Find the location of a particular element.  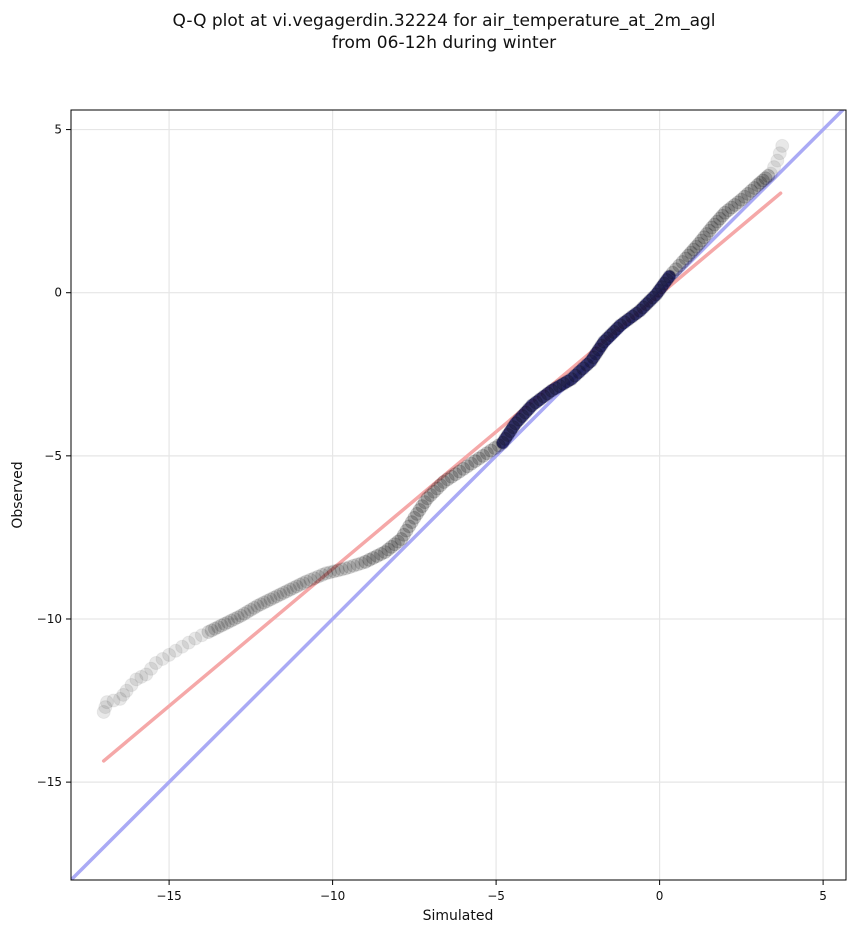

x-tick-label: −10 is located at coordinates (332, 896).